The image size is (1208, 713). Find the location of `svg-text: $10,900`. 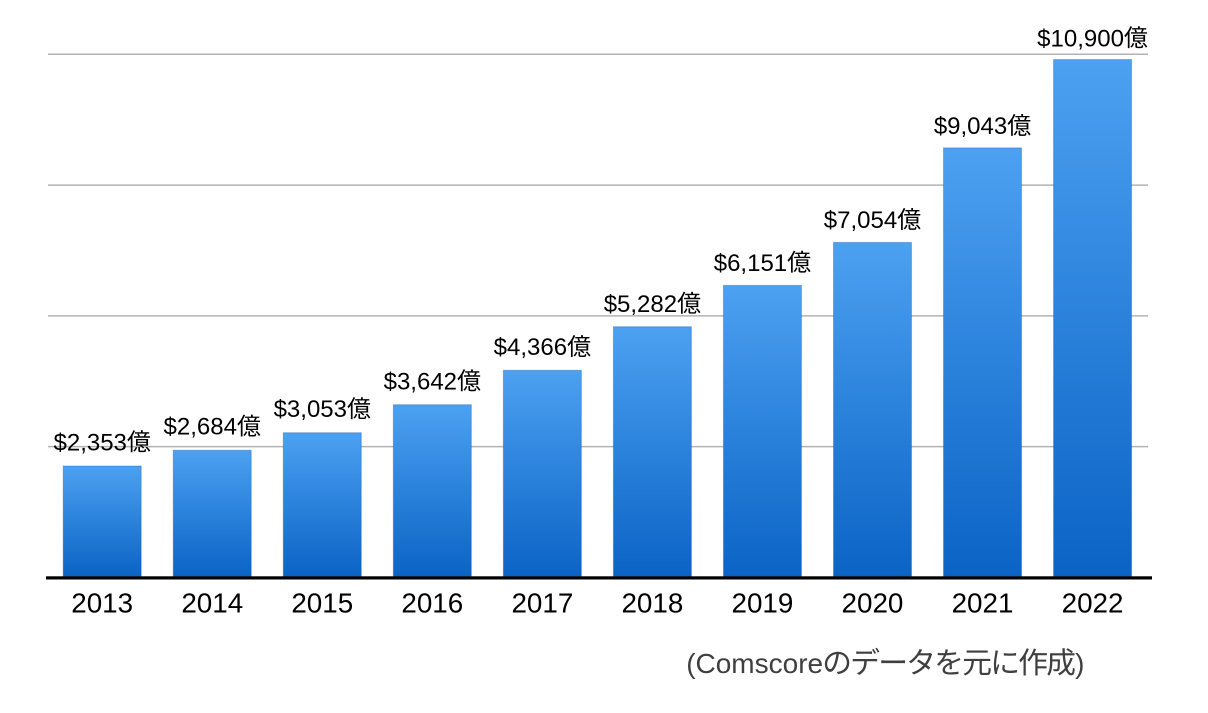

svg-text: $10,900 is located at coordinates (1080, 38).